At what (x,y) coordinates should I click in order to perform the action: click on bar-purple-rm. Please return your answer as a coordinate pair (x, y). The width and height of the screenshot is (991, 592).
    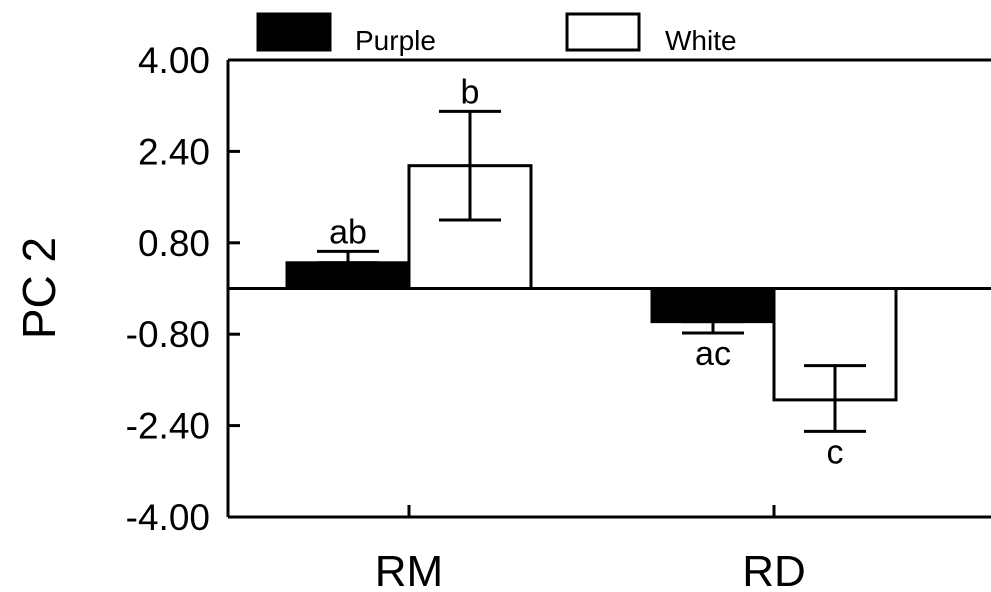
    Looking at the image, I should click on (348, 276).